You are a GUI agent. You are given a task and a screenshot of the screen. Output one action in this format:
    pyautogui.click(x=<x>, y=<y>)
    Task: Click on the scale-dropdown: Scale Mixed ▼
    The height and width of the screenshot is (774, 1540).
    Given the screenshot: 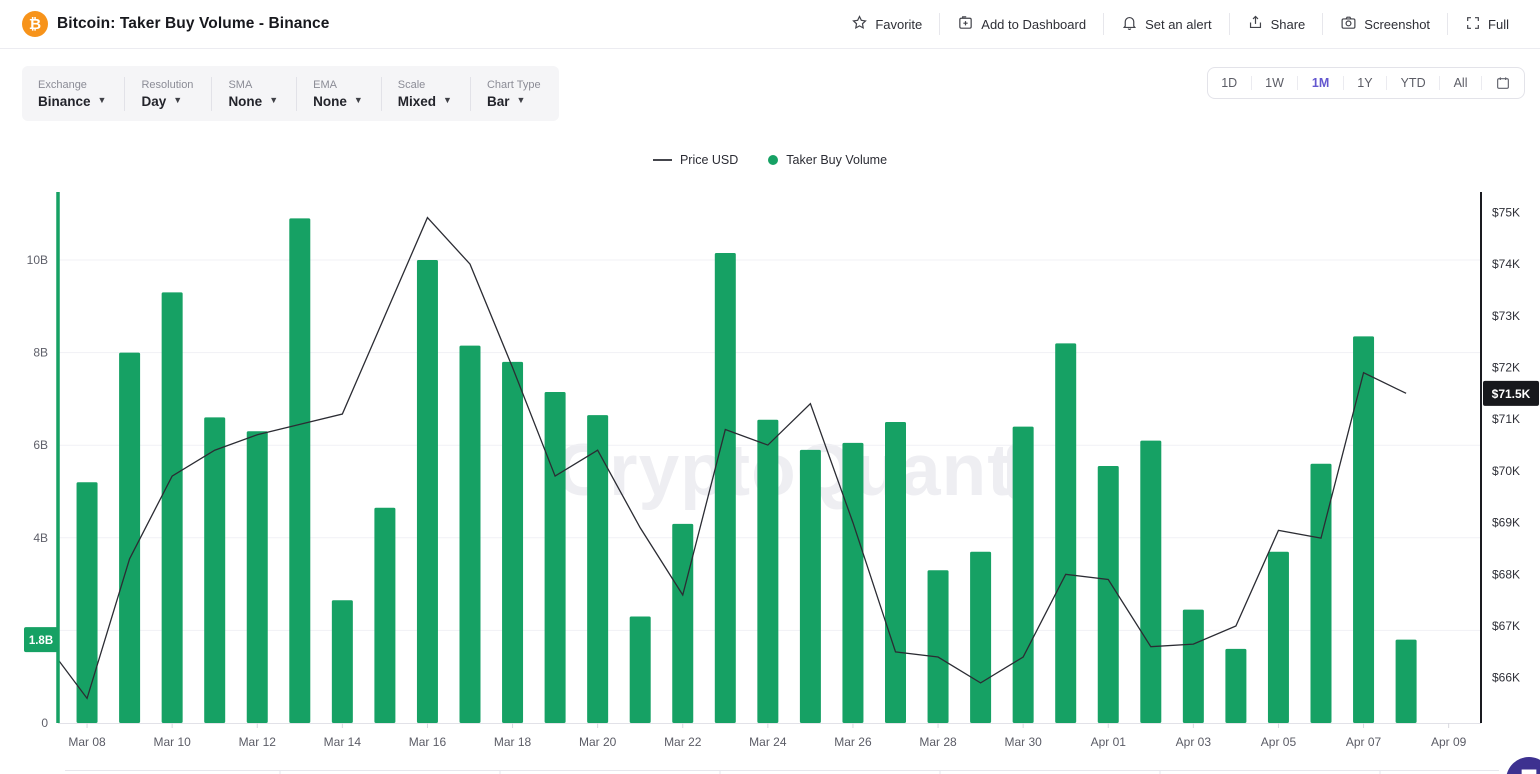 What is the action you would take?
    pyautogui.click(x=426, y=94)
    